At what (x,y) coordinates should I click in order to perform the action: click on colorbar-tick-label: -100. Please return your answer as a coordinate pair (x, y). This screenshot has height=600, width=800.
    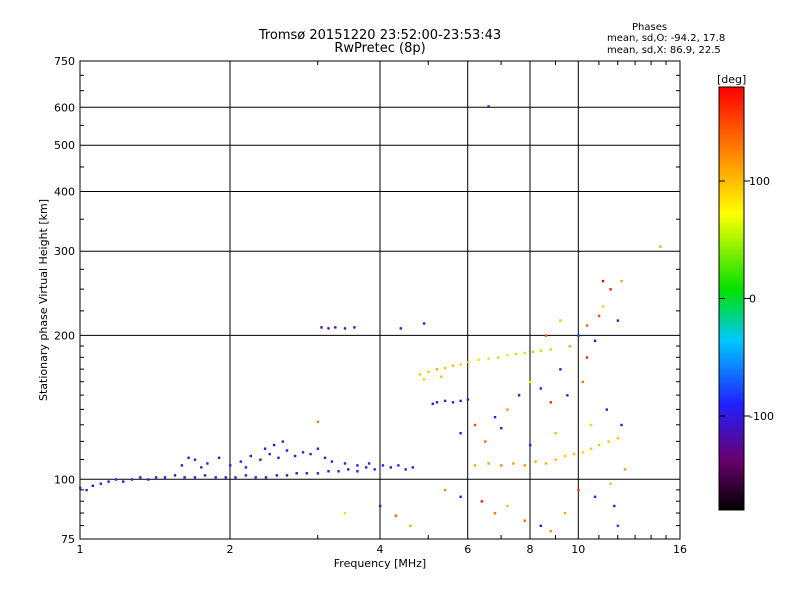
    Looking at the image, I should click on (761, 416).